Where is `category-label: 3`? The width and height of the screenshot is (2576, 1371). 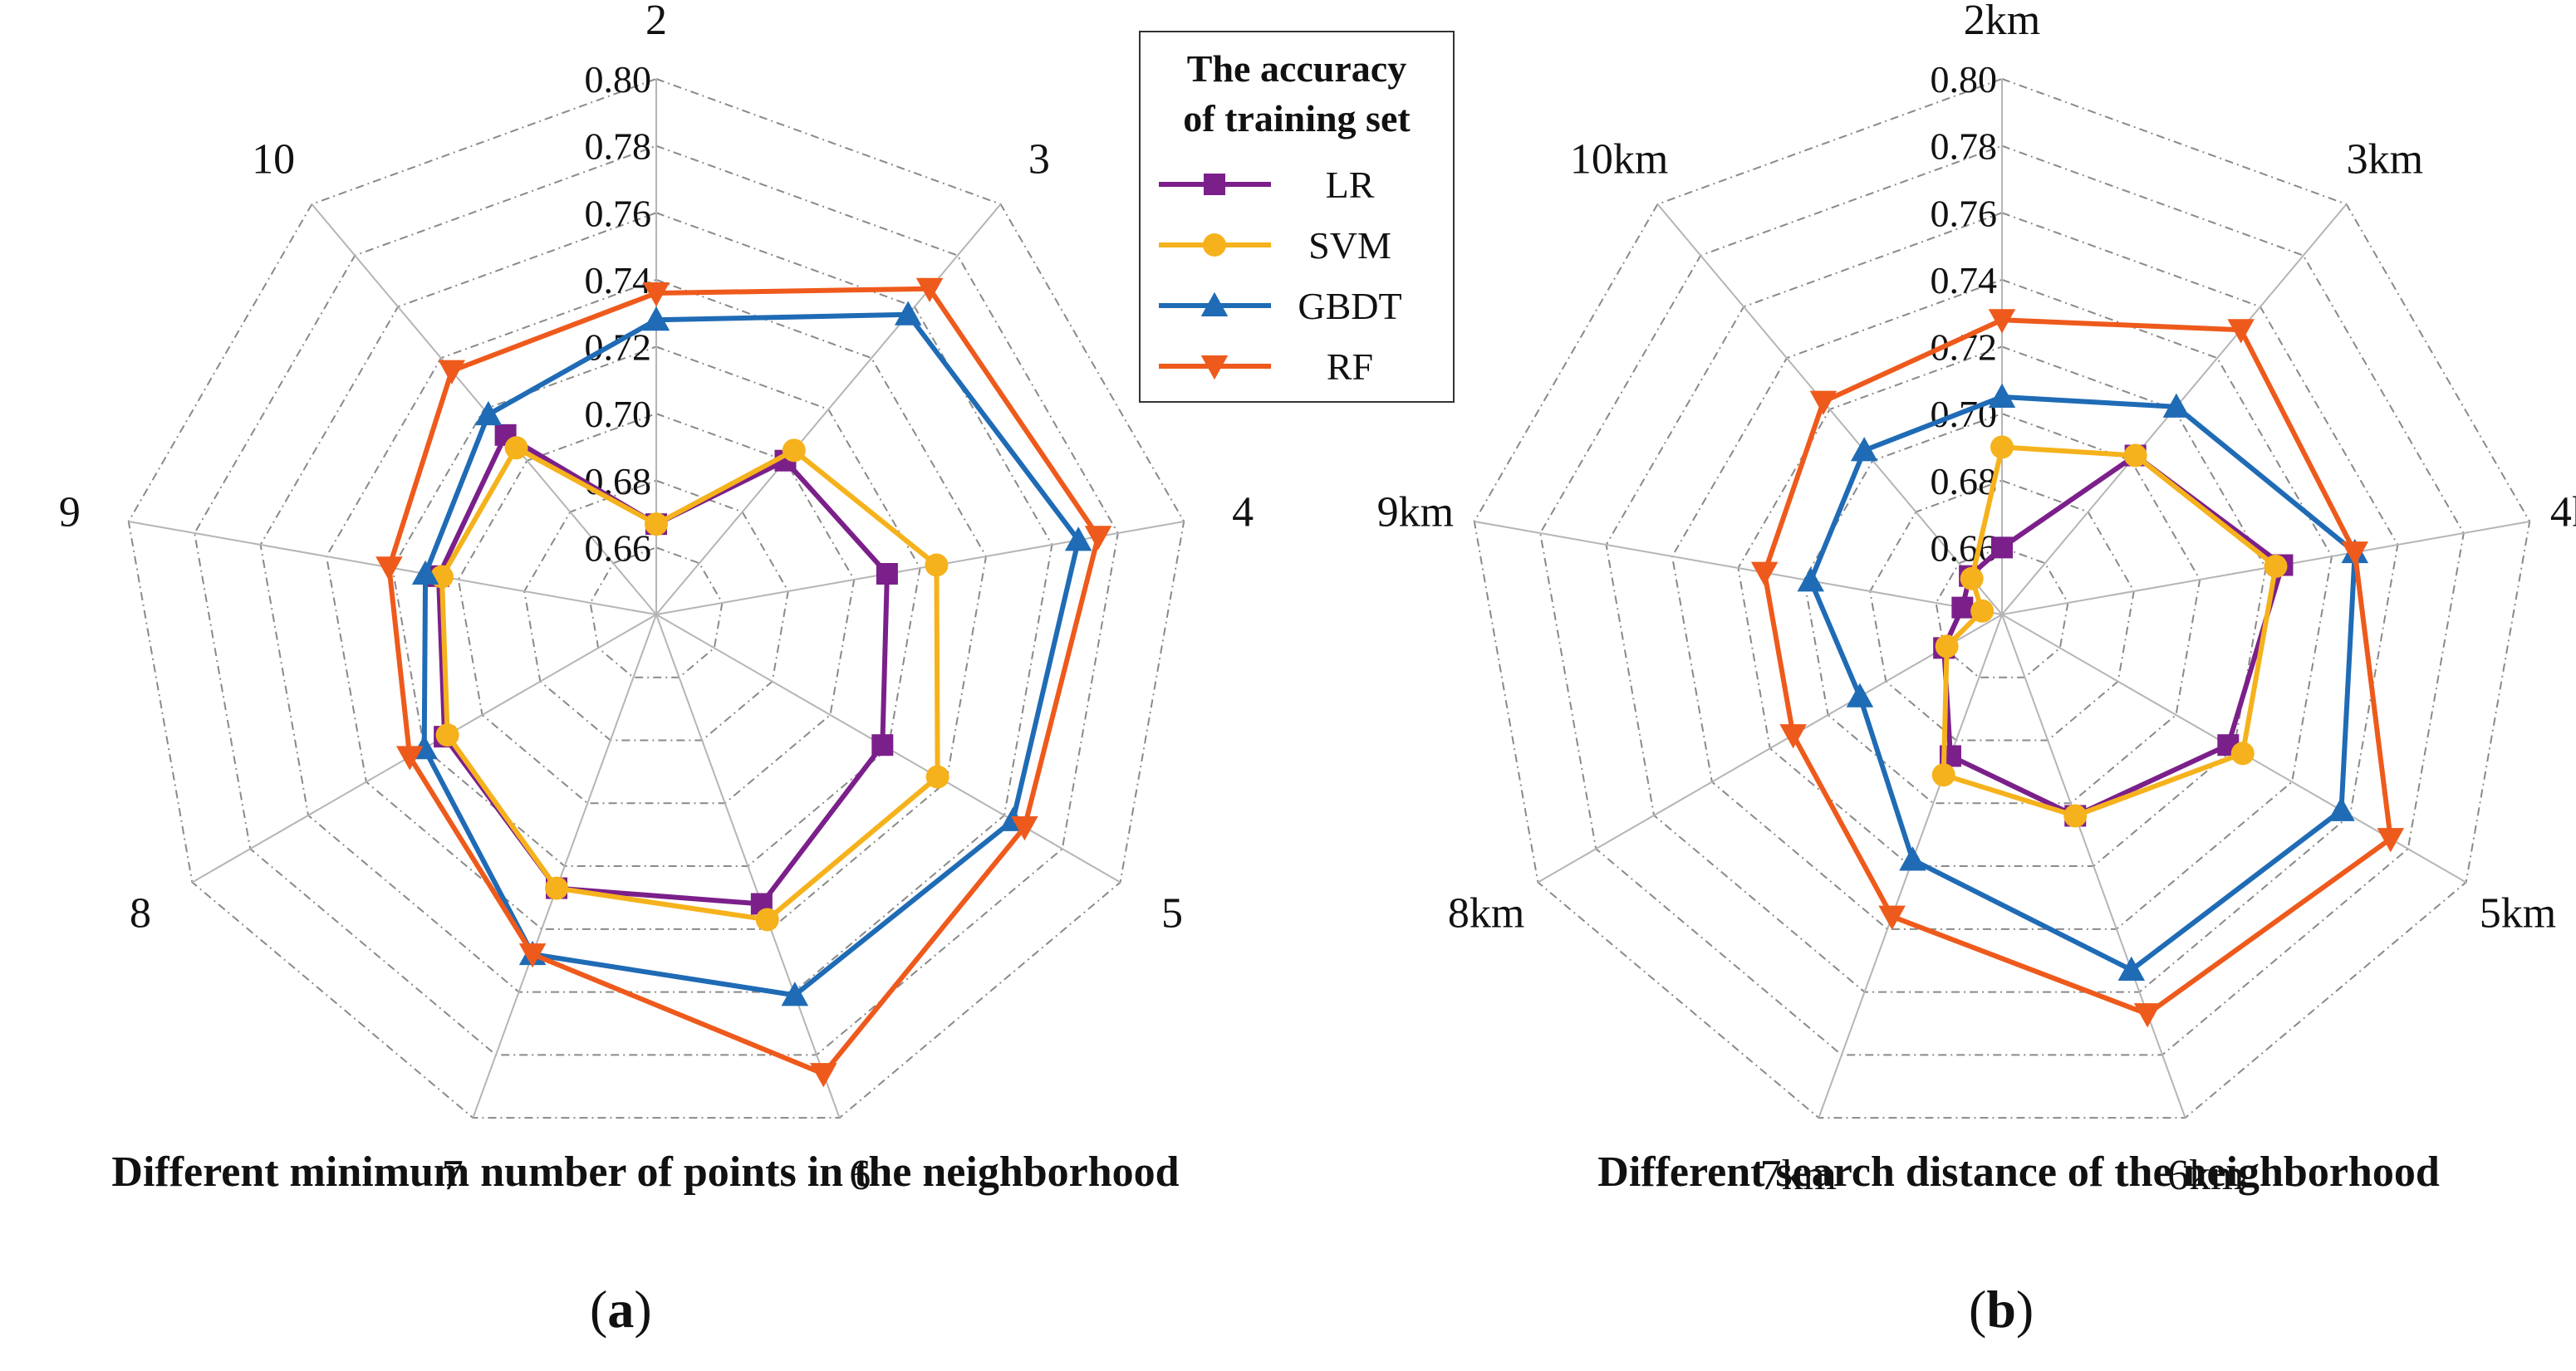
category-label: 3 is located at coordinates (1039, 160).